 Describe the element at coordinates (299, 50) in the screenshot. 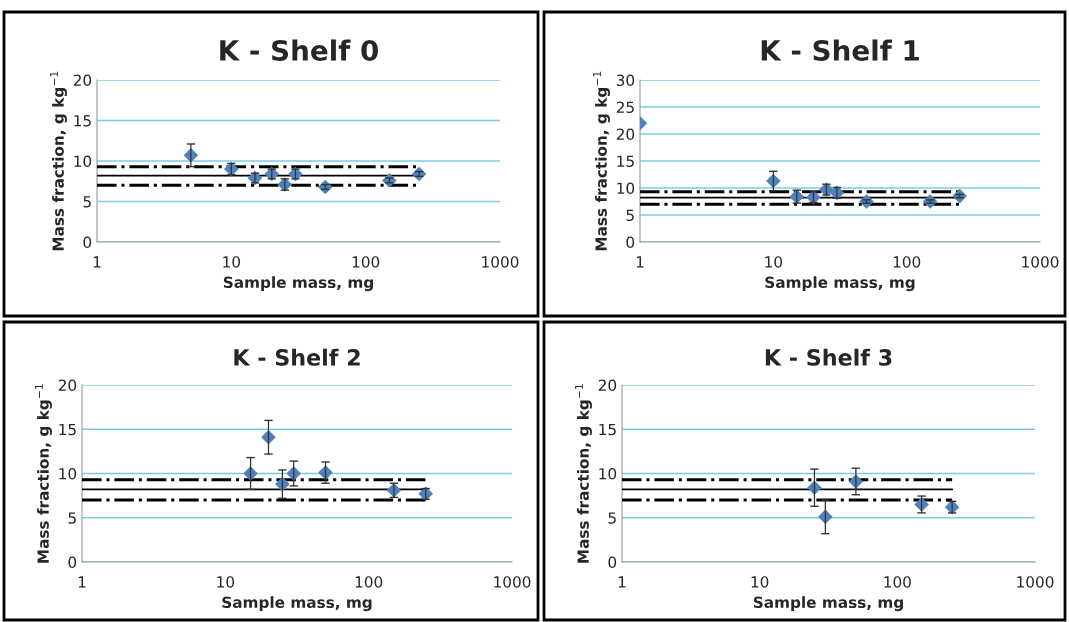

I see `chart-title: K - Shelf 0` at that location.